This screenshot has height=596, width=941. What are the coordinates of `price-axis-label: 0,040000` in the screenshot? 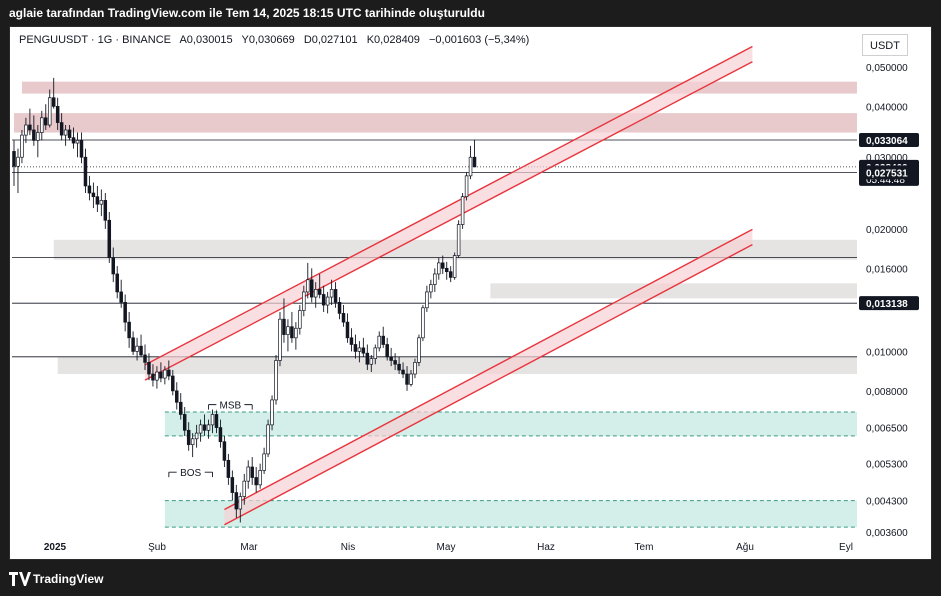 It's located at (887, 107).